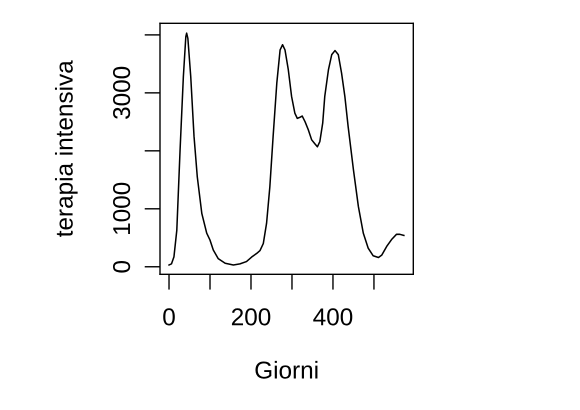 This screenshot has width=580, height=410. Describe the element at coordinates (121, 208) in the screenshot. I see `y-tick-label: 1000` at that location.